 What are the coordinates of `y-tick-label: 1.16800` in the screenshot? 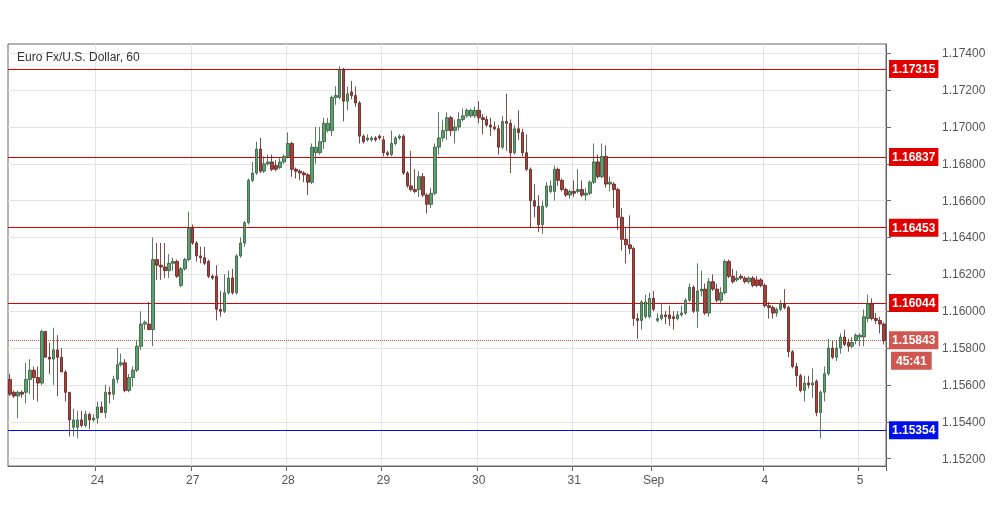 It's located at (964, 163).